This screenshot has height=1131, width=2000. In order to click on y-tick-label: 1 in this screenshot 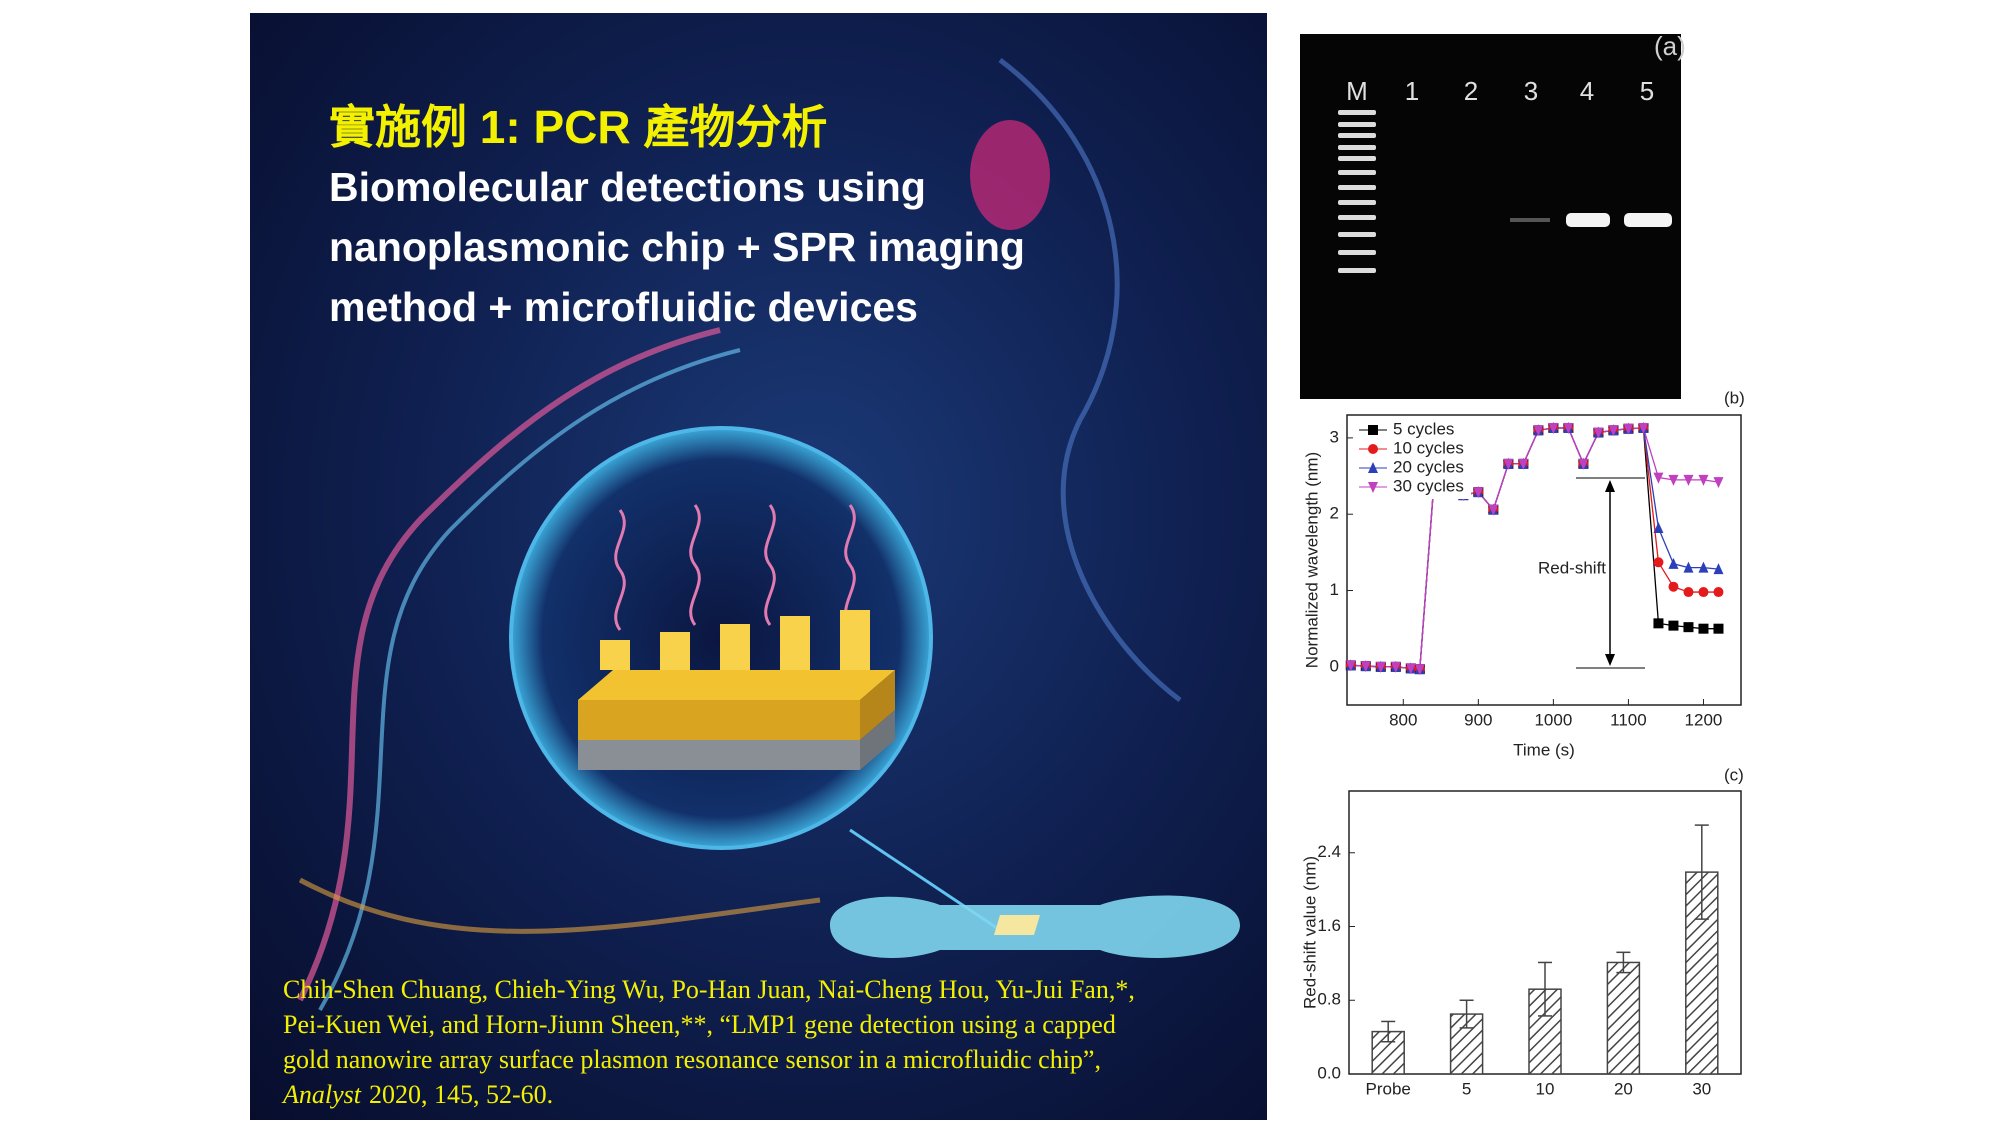, I will do `click(1334, 589)`.